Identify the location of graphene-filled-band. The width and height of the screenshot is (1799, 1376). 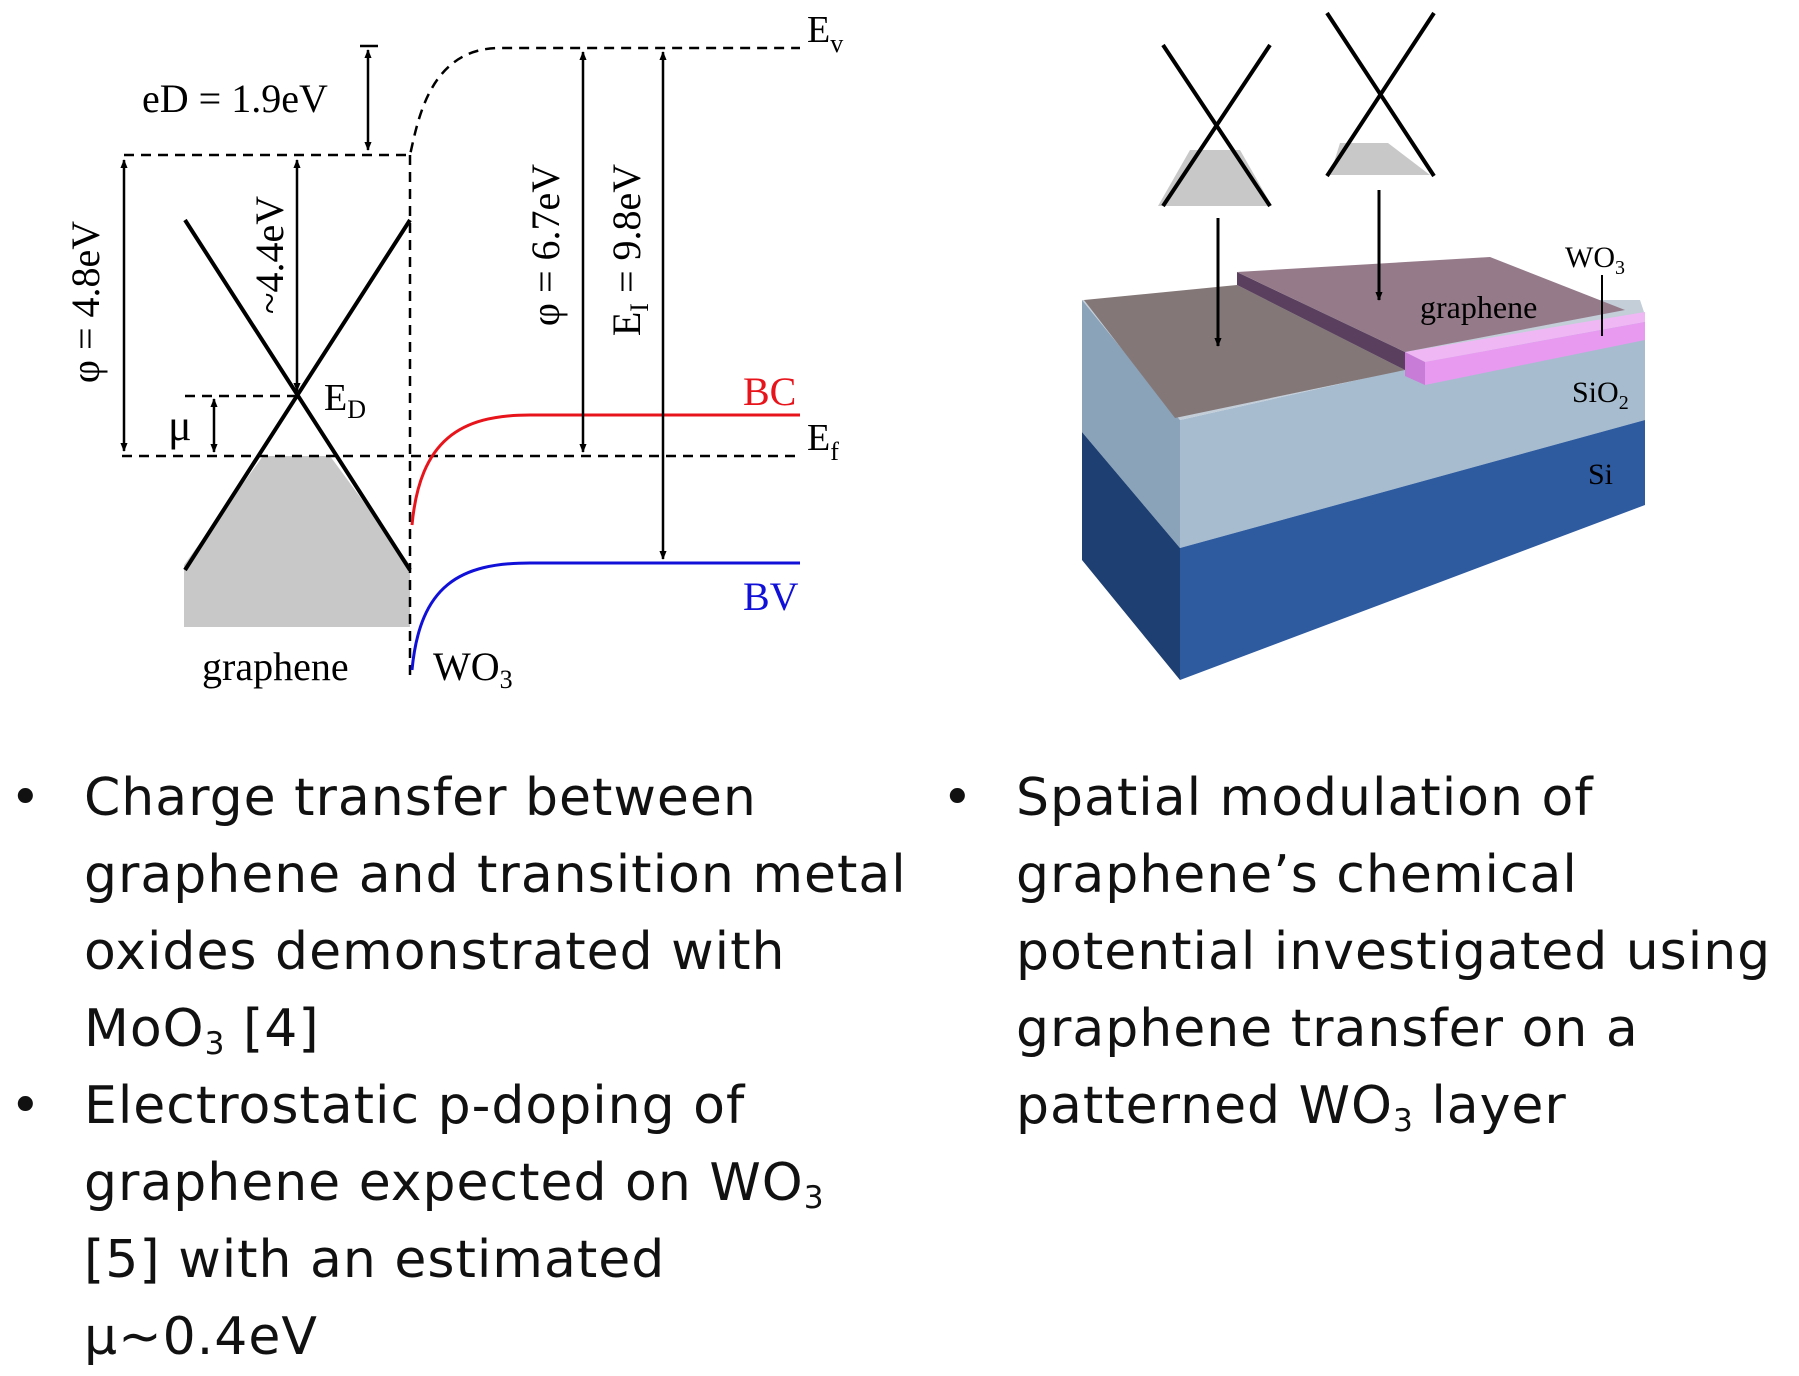
(297, 541).